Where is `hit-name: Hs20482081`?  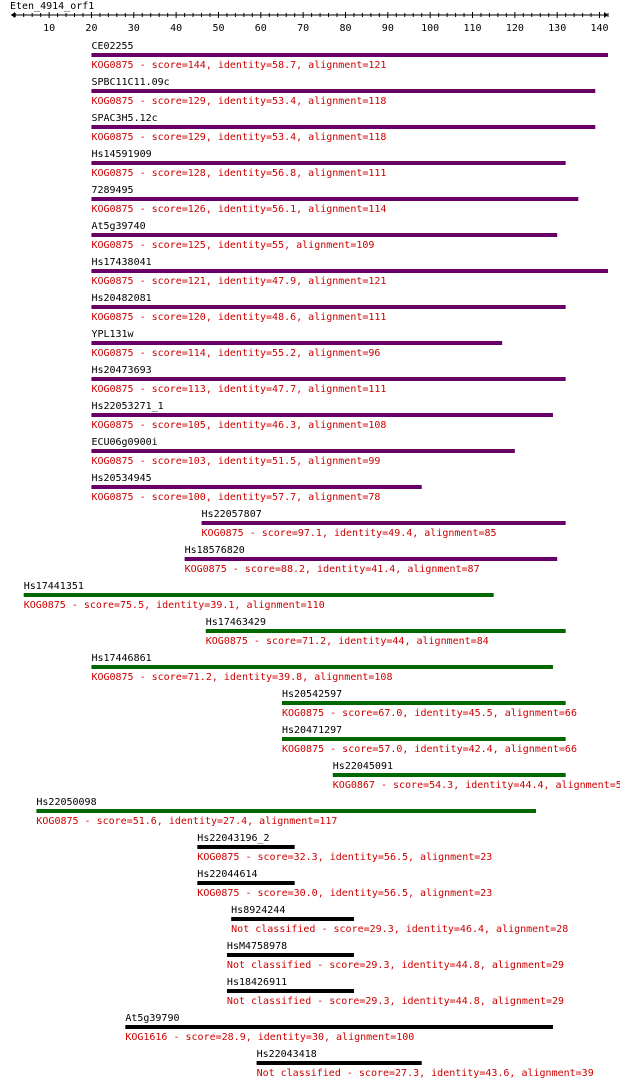 hit-name: Hs20482081 is located at coordinates (121, 298).